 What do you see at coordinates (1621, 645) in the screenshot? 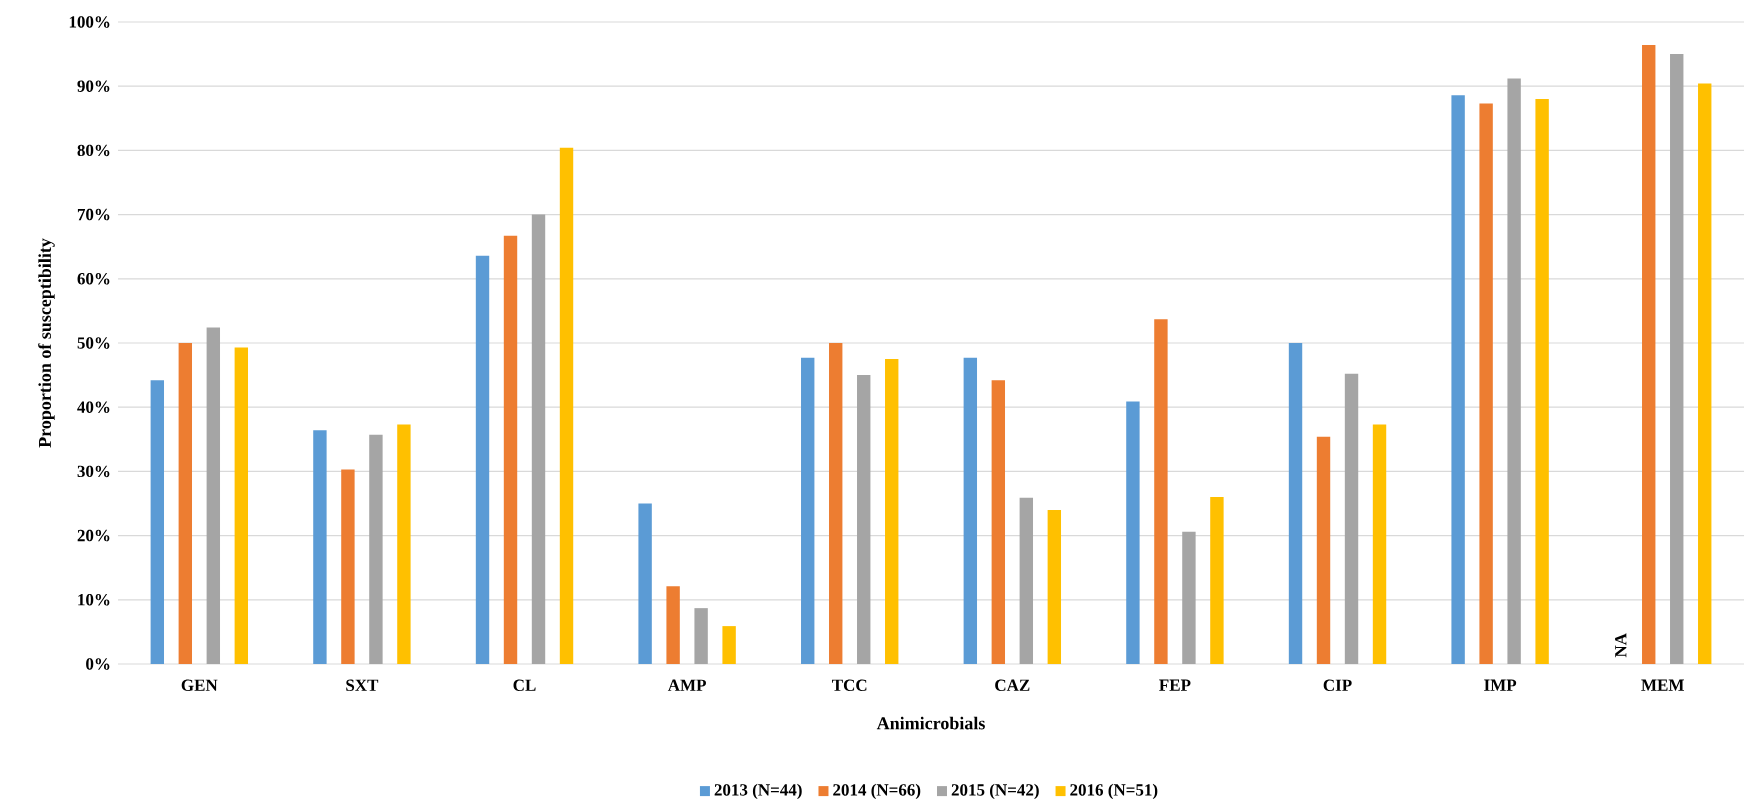
I see `annotation: NA` at bounding box center [1621, 645].